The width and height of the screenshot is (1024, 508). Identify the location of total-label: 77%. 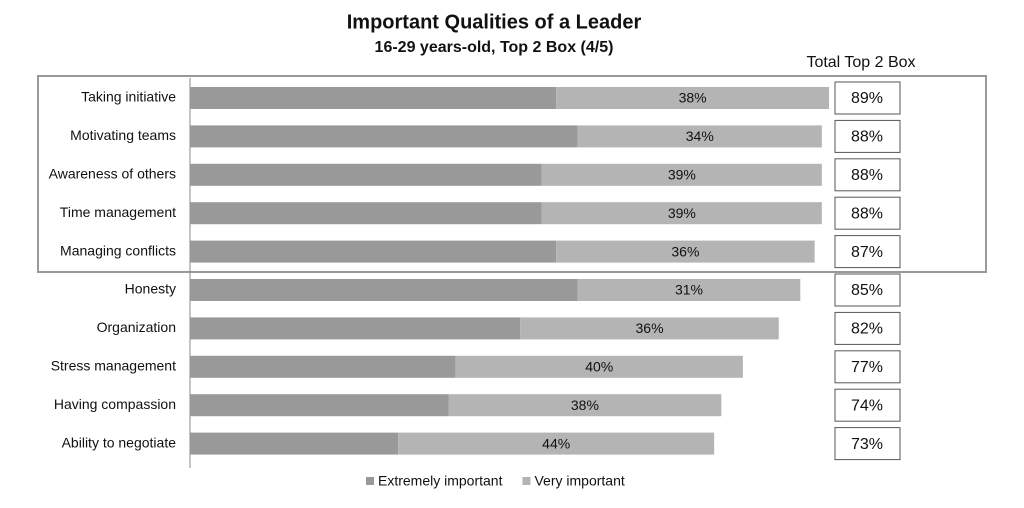
(867, 367).